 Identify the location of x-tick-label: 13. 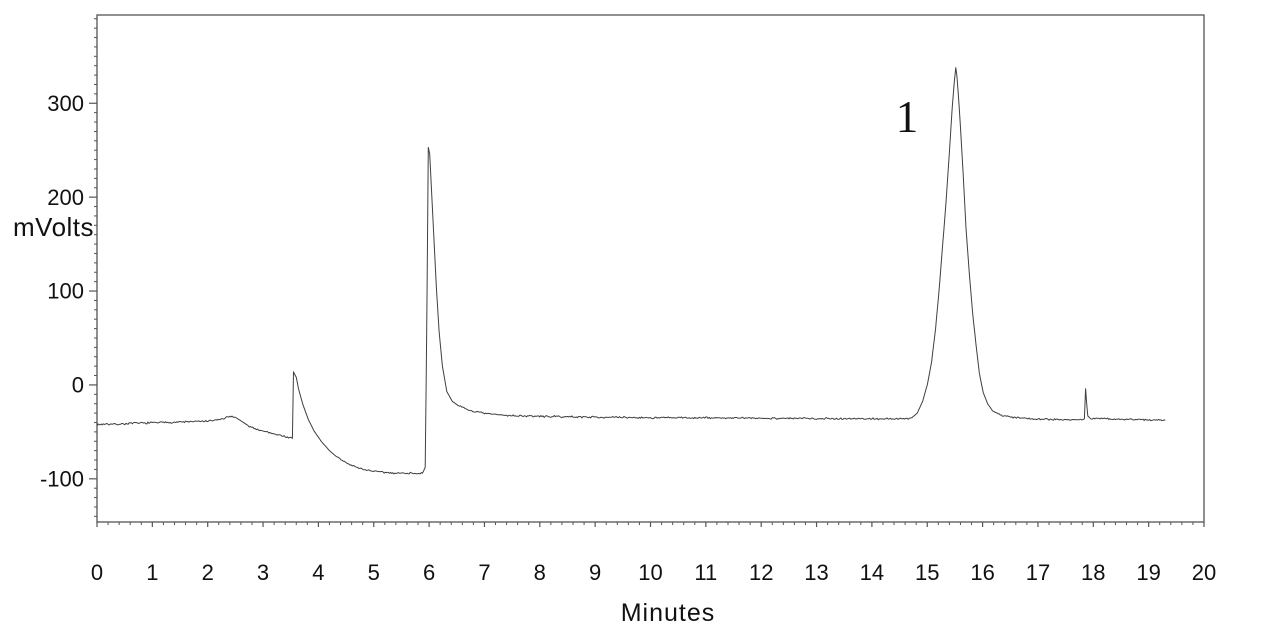
(816, 572).